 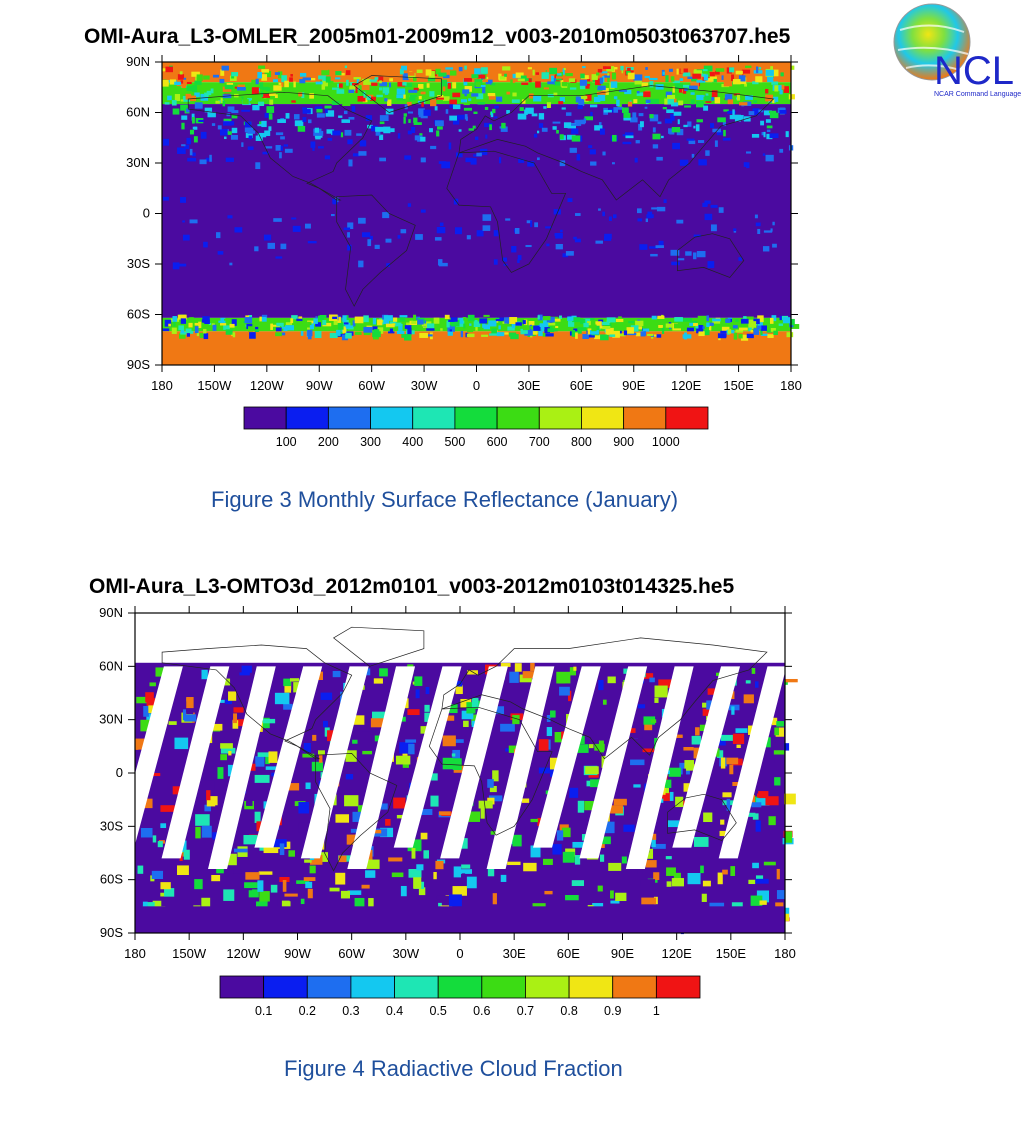 What do you see at coordinates (686, 385) in the screenshot?
I see `x-tick-label: 120E` at bounding box center [686, 385].